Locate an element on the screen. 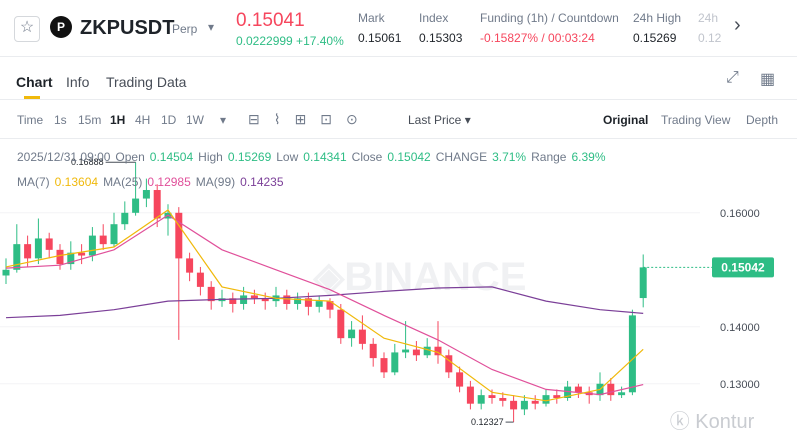 Image resolution: width=797 pixels, height=447 pixels. field-label: CHANGE is located at coordinates (461, 157).